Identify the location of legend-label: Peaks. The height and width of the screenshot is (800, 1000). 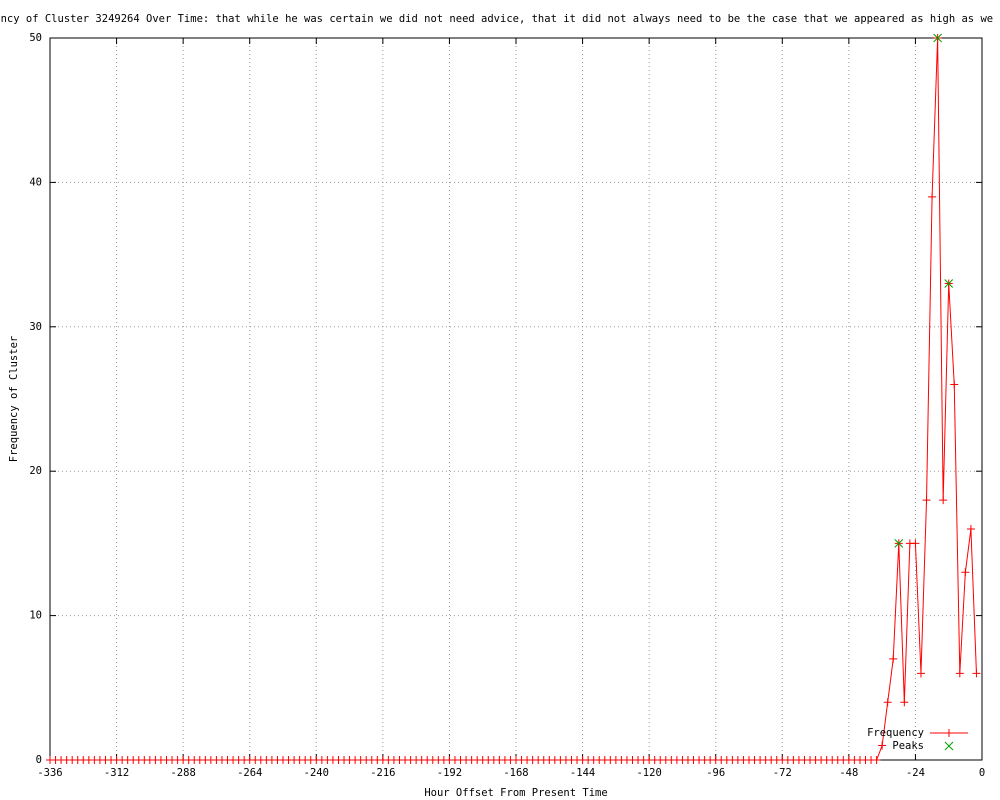
(908, 746).